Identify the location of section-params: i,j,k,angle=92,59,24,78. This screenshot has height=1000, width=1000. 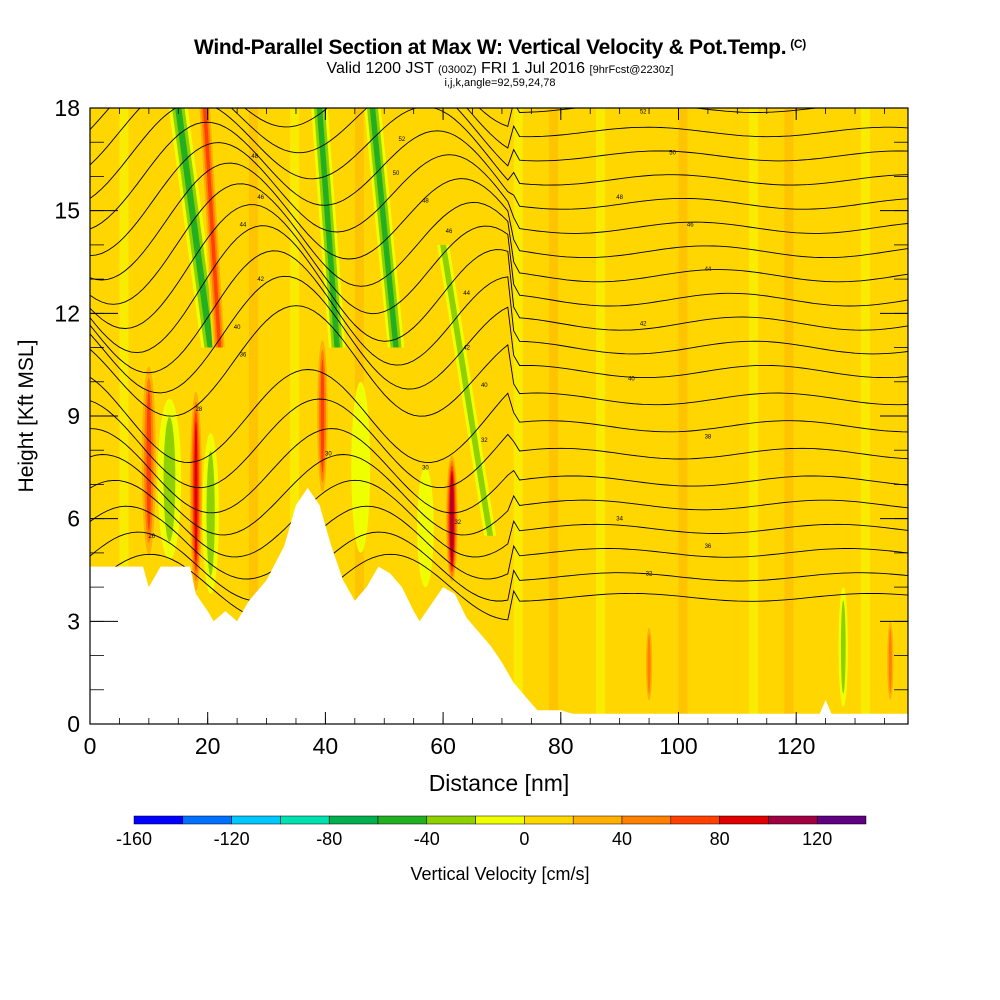
(500, 83).